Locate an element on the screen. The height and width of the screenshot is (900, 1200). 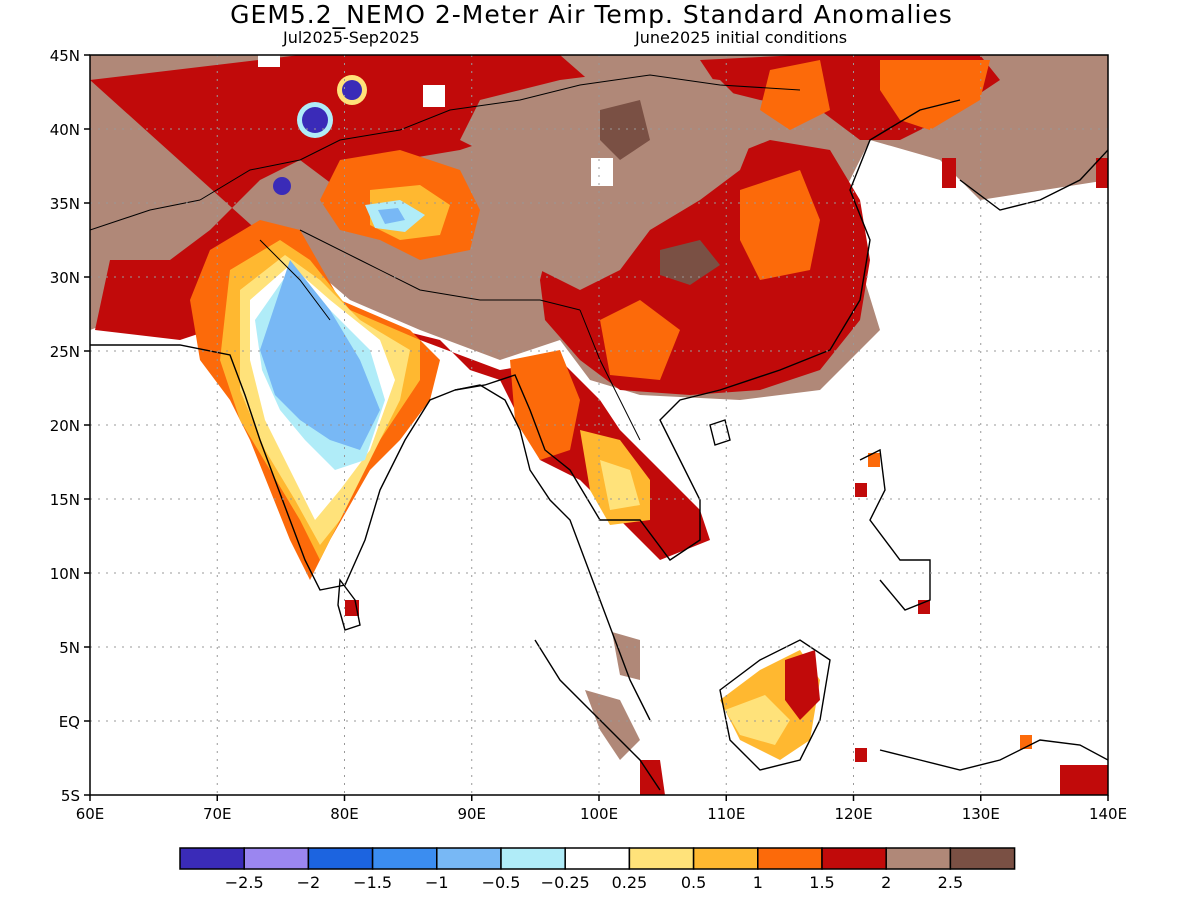
tick-label-lon: 60E is located at coordinates (90, 814).